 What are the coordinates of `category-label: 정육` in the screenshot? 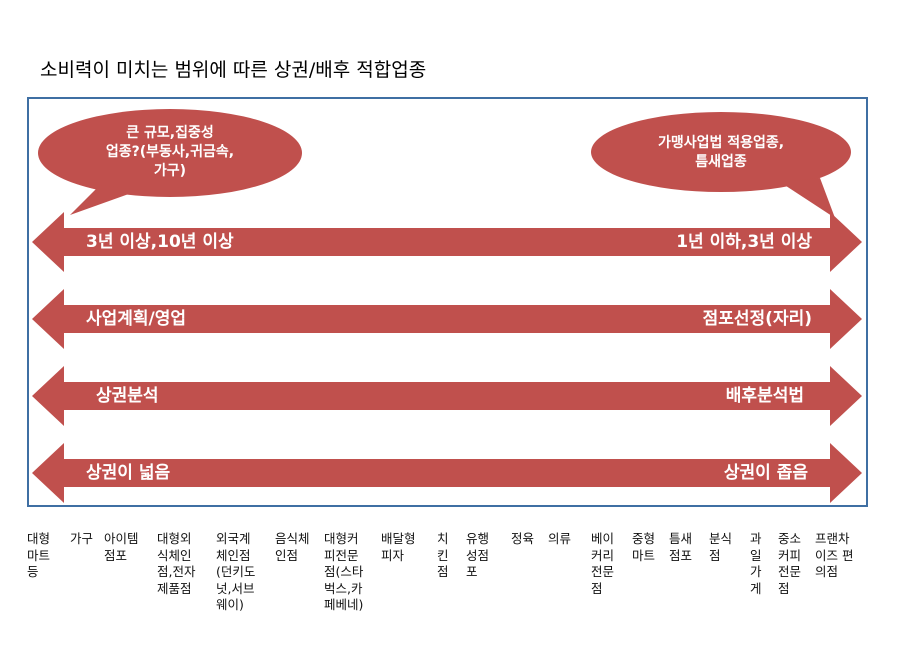 It's located at (523, 538).